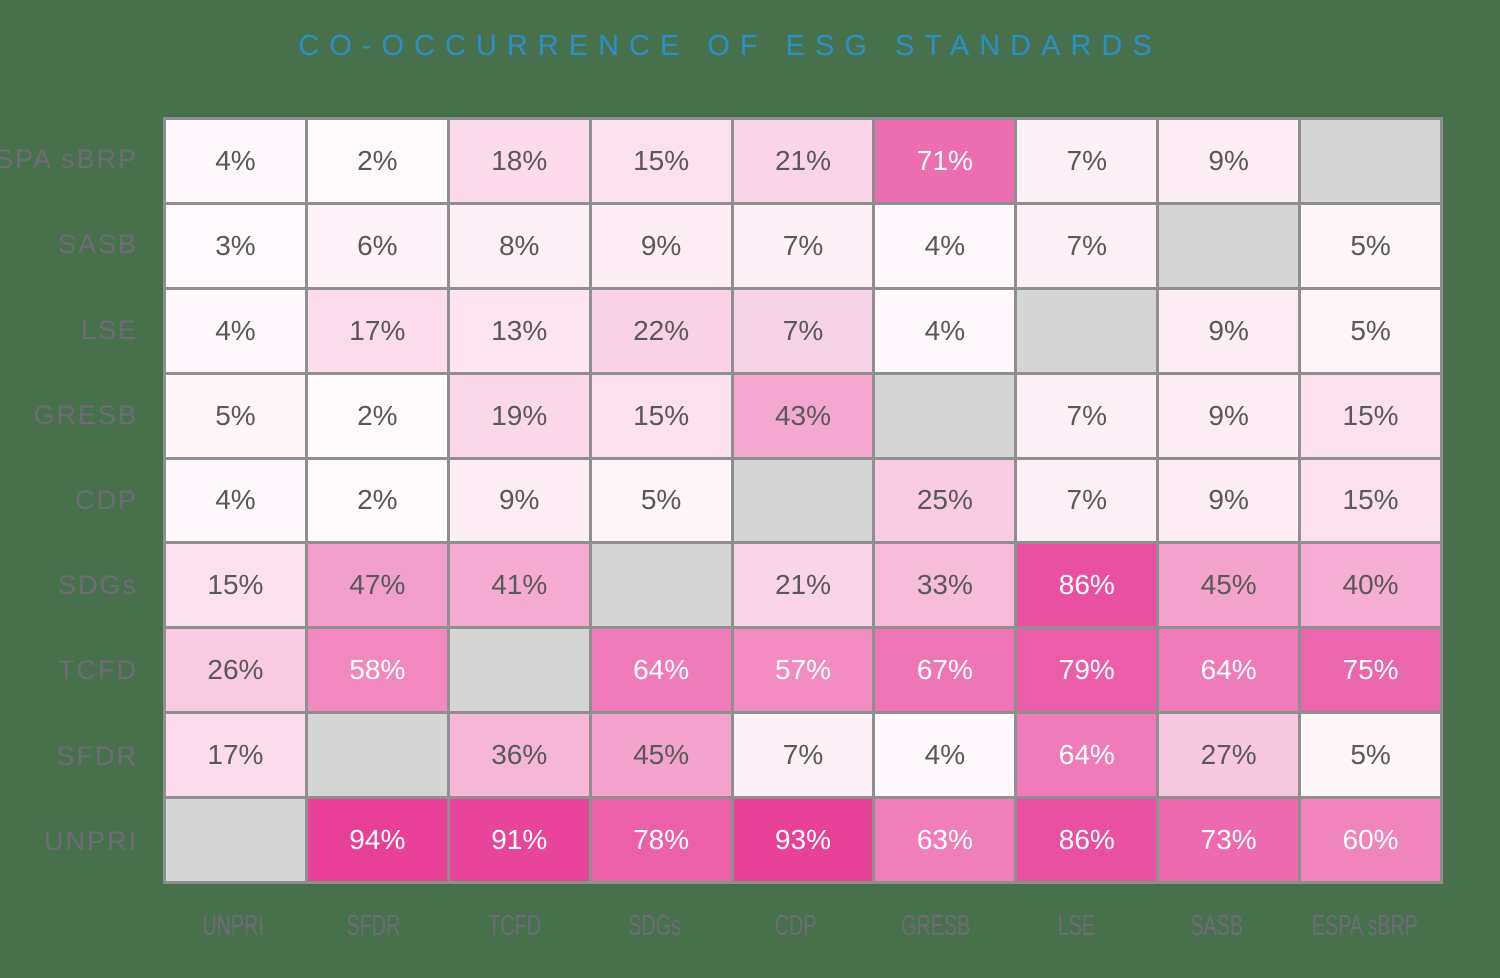  What do you see at coordinates (945, 670) in the screenshot?
I see `heatmap-cell: 67%` at bounding box center [945, 670].